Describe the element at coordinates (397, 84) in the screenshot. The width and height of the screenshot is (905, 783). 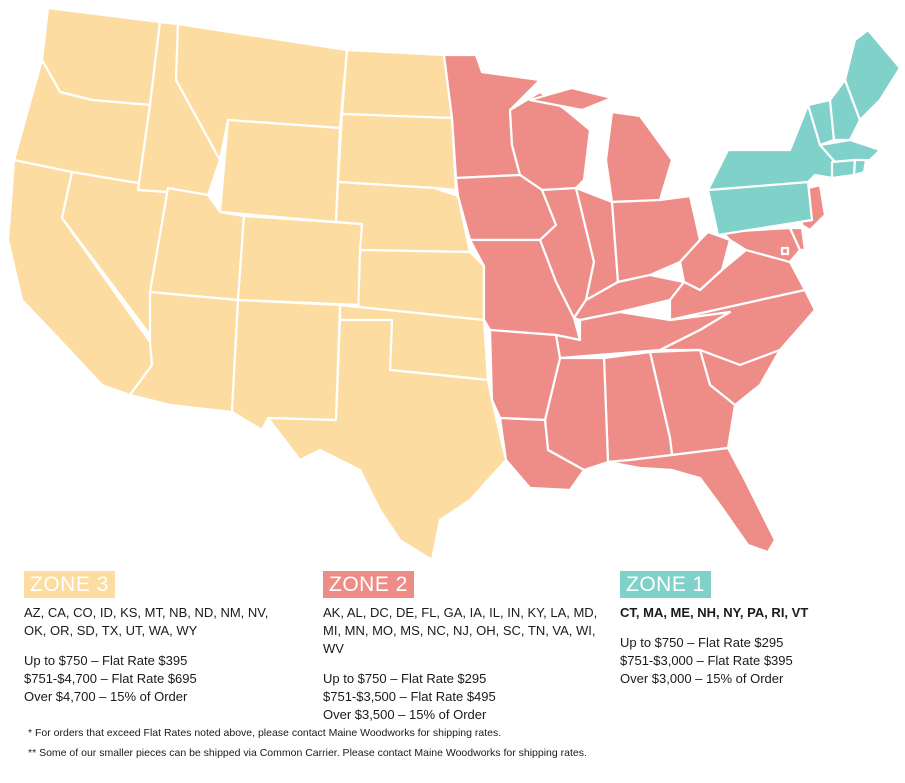
I see `state-nd` at that location.